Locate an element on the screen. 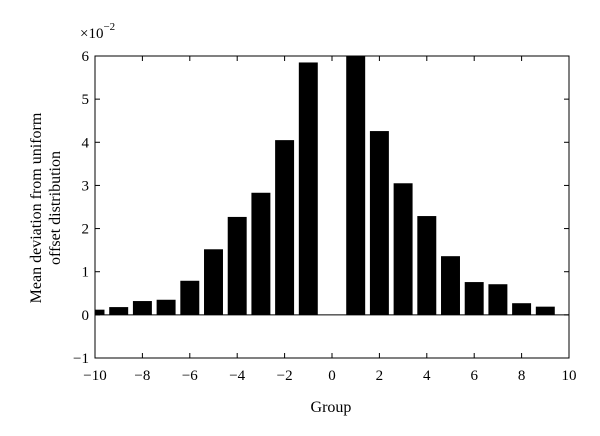  y-scale-exponent: −2 is located at coordinates (109, 27).